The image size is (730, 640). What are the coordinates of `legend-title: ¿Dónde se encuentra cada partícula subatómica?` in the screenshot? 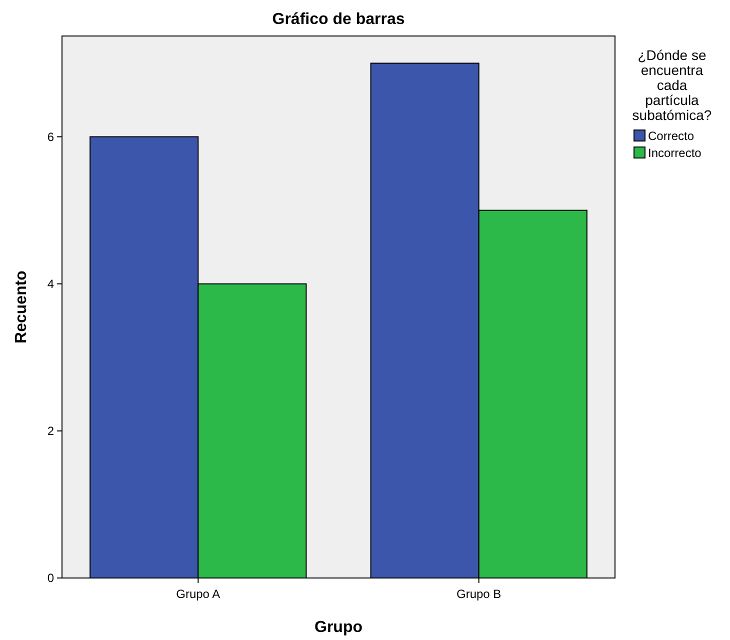 It's located at (672, 85).